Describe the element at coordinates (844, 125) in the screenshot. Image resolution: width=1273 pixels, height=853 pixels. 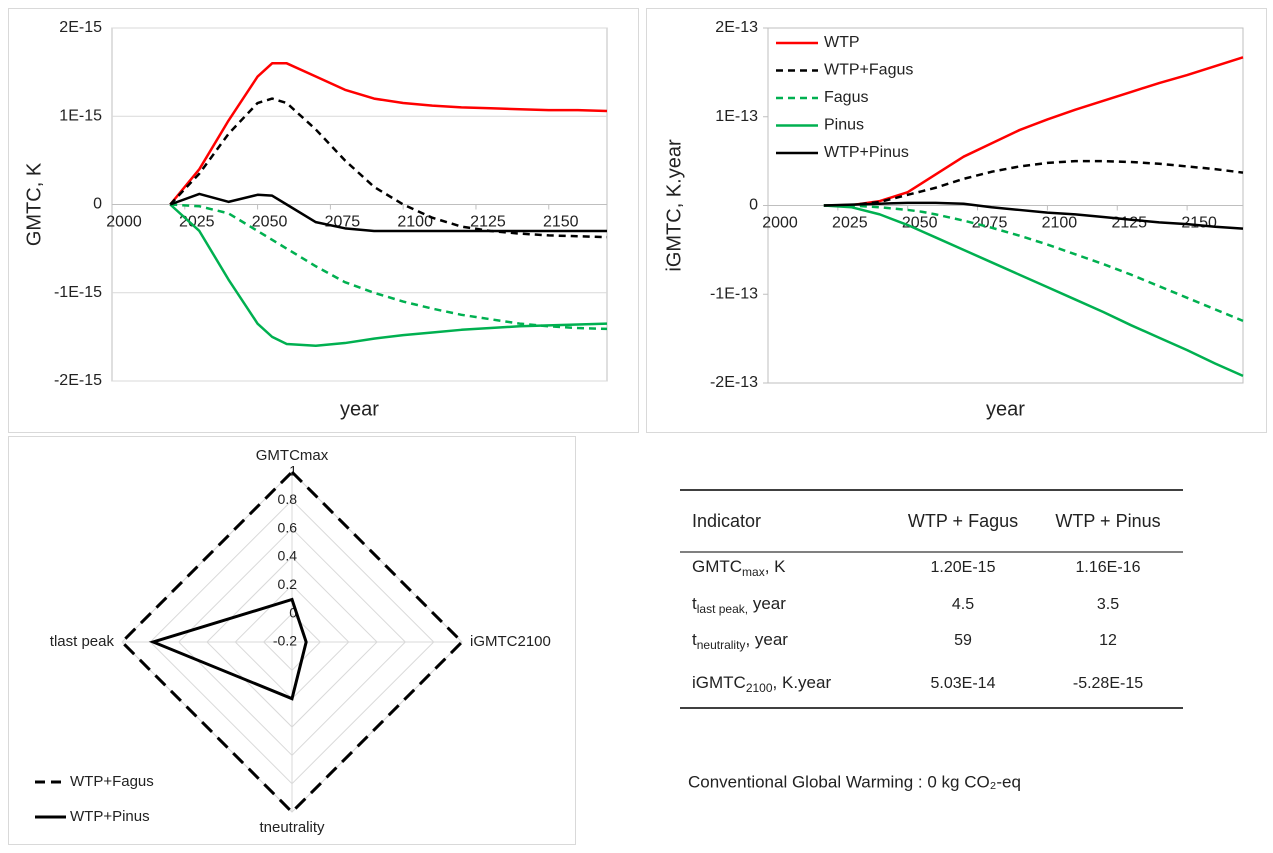
I see `legend-label: Pinus` at that location.